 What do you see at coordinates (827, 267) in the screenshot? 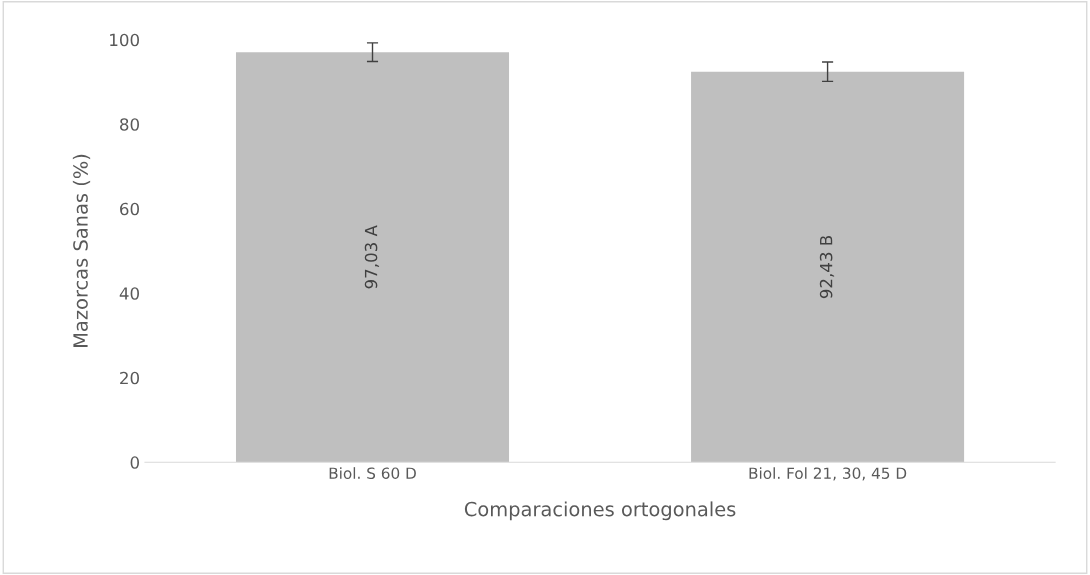
I see `data-label: 92,43 B` at bounding box center [827, 267].